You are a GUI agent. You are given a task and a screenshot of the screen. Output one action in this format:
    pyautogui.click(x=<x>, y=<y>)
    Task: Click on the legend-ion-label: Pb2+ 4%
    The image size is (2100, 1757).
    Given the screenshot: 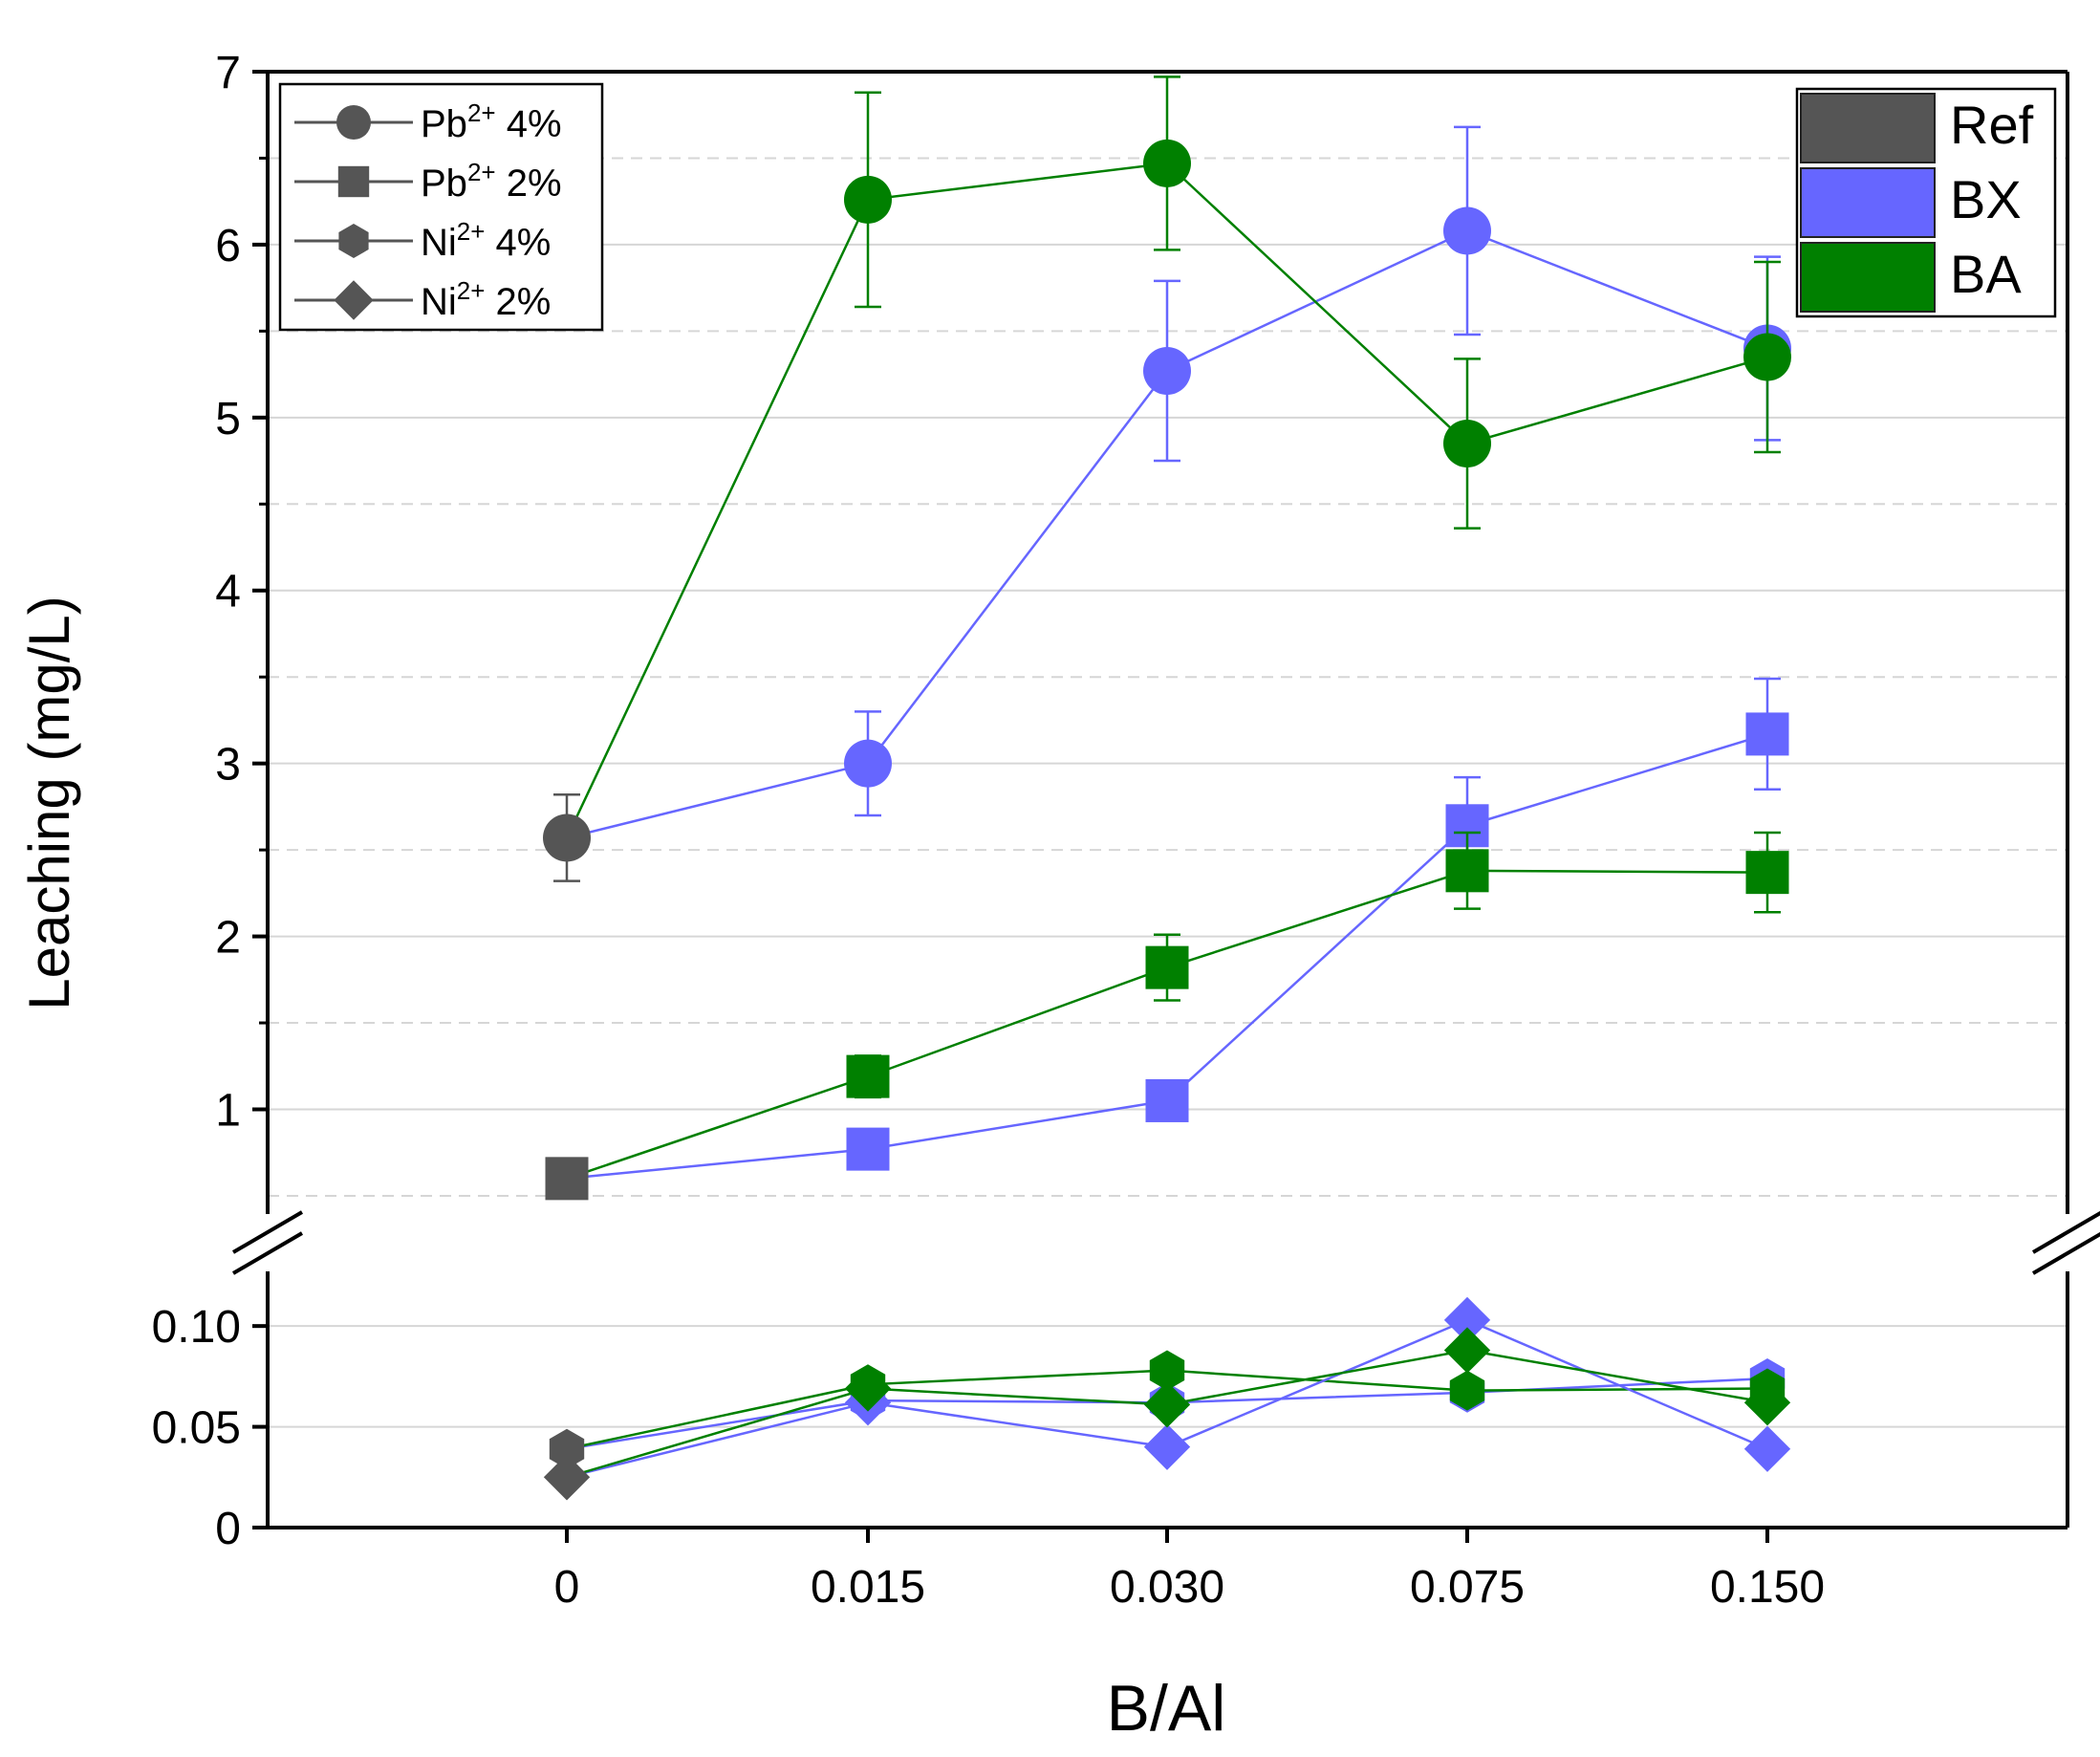 What is the action you would take?
    pyautogui.click(x=491, y=121)
    